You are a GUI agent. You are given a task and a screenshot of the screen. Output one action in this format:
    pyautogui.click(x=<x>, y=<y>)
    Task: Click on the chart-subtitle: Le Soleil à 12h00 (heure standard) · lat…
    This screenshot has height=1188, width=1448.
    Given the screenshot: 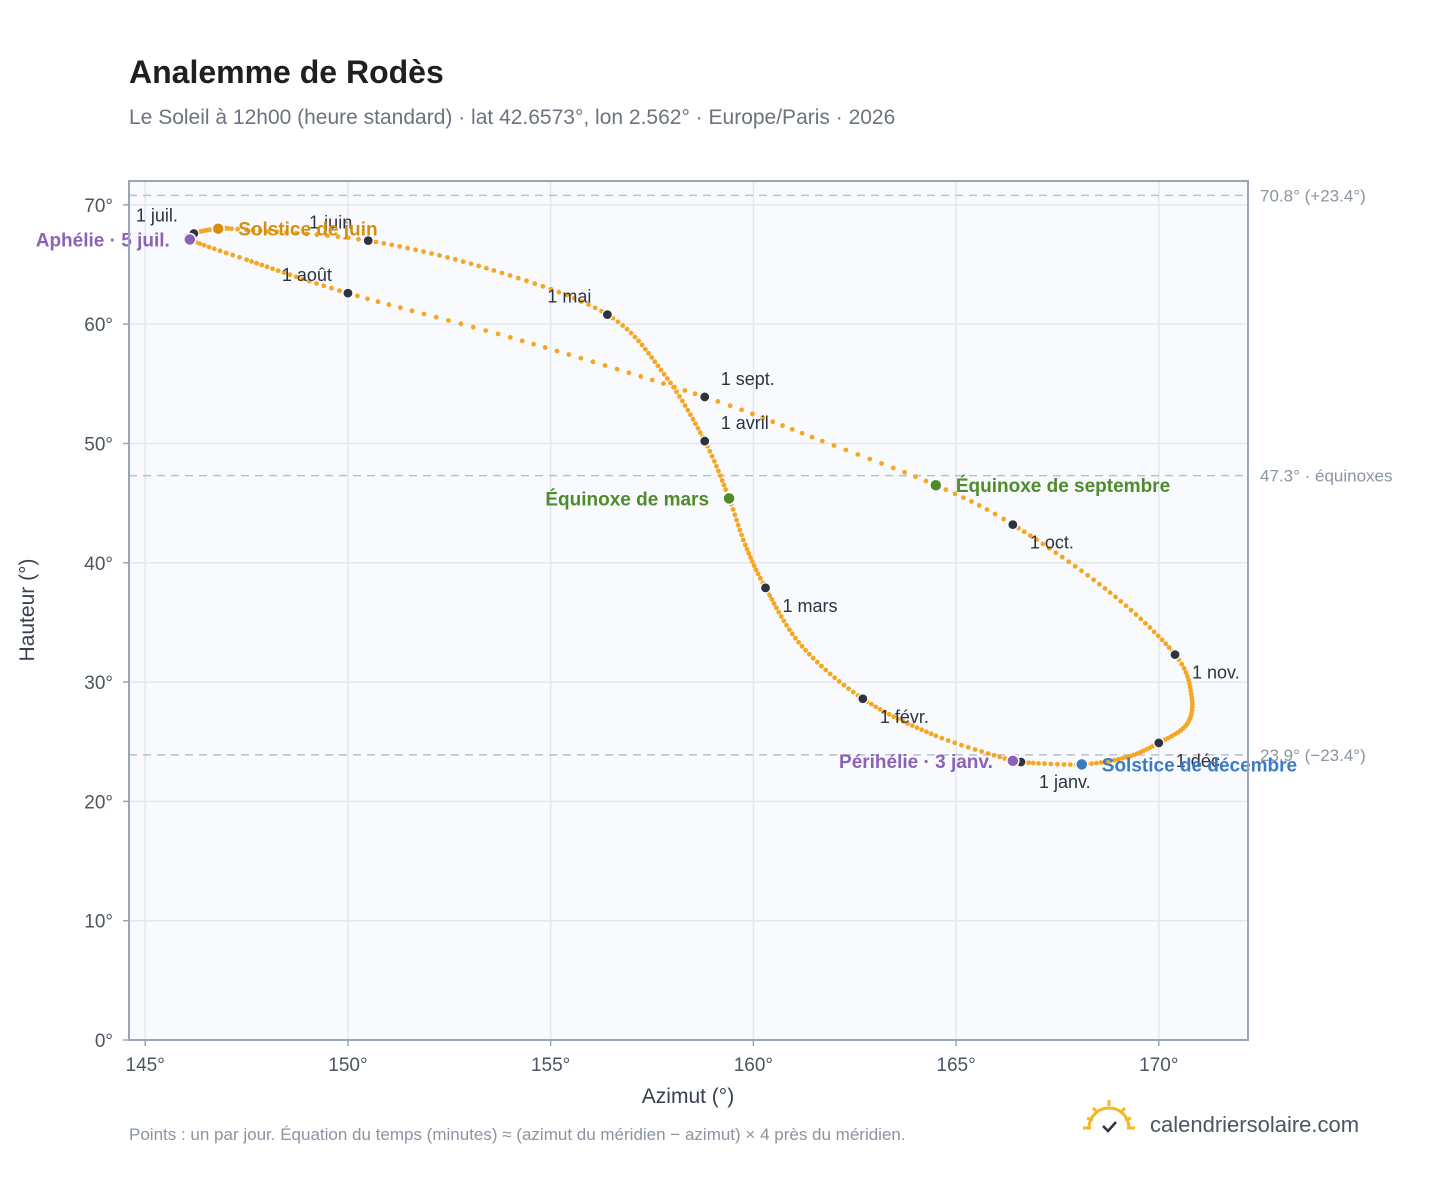 What is the action you would take?
    pyautogui.click(x=512, y=117)
    